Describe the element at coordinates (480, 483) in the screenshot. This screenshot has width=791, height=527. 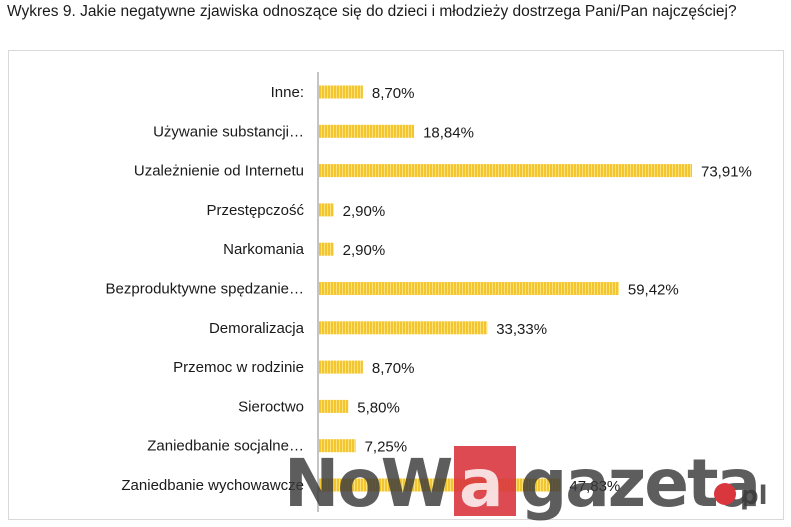
I see `watermark-accent: a` at that location.